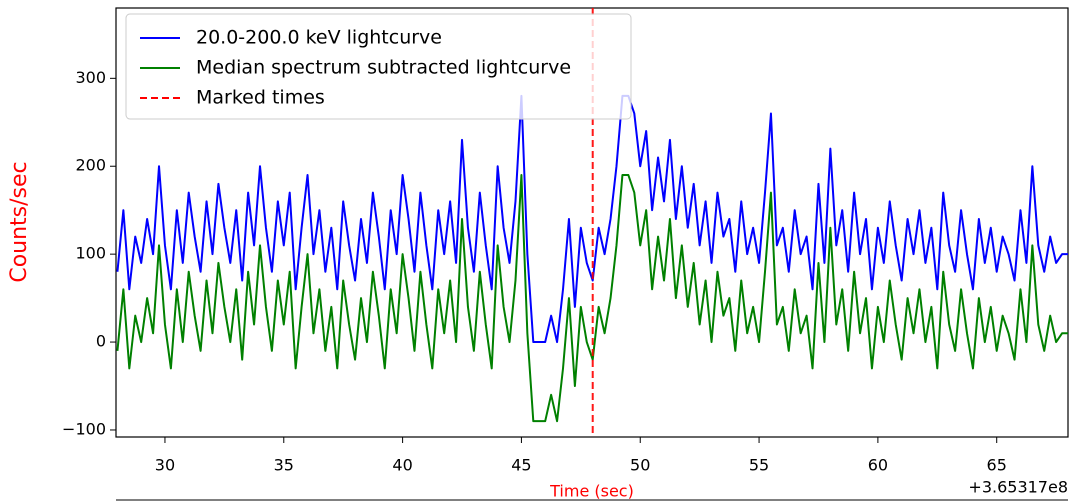 The image size is (1071, 502). I want to click on x-tick-label: 65, so click(997, 465).